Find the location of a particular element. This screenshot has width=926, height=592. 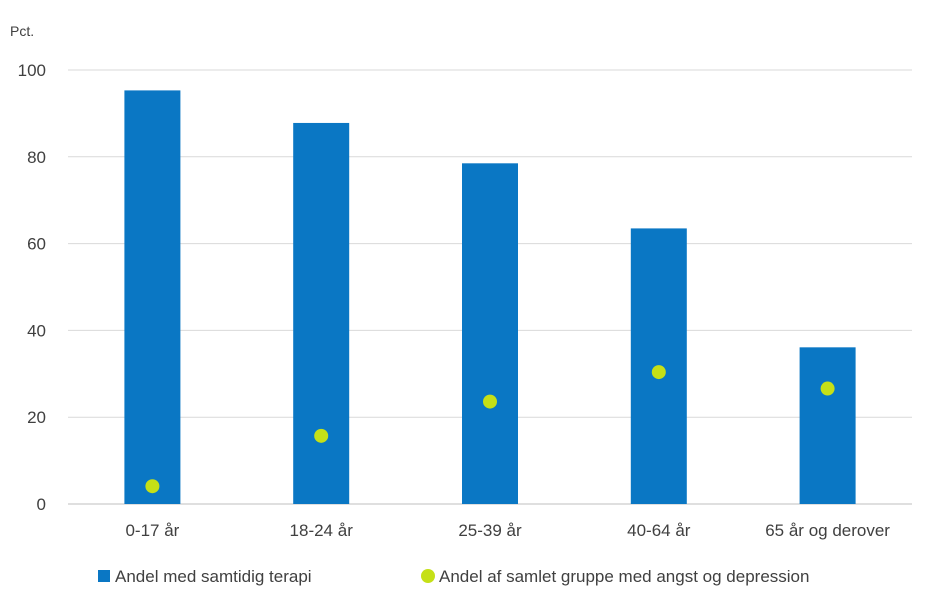

y-tick-label: 60 is located at coordinates (36, 244).